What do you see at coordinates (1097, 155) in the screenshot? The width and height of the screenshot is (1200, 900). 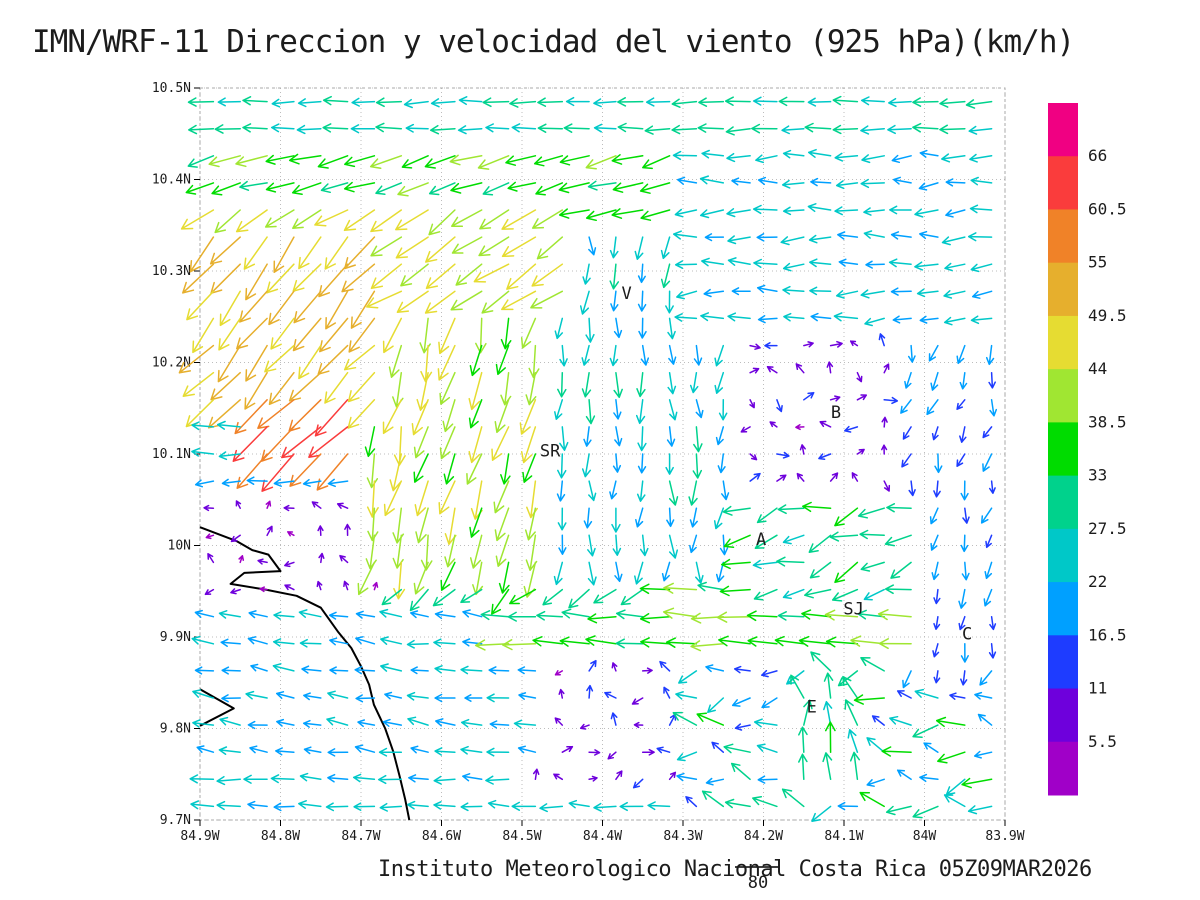 I see `colorbar-tick-label: 66` at bounding box center [1097, 155].